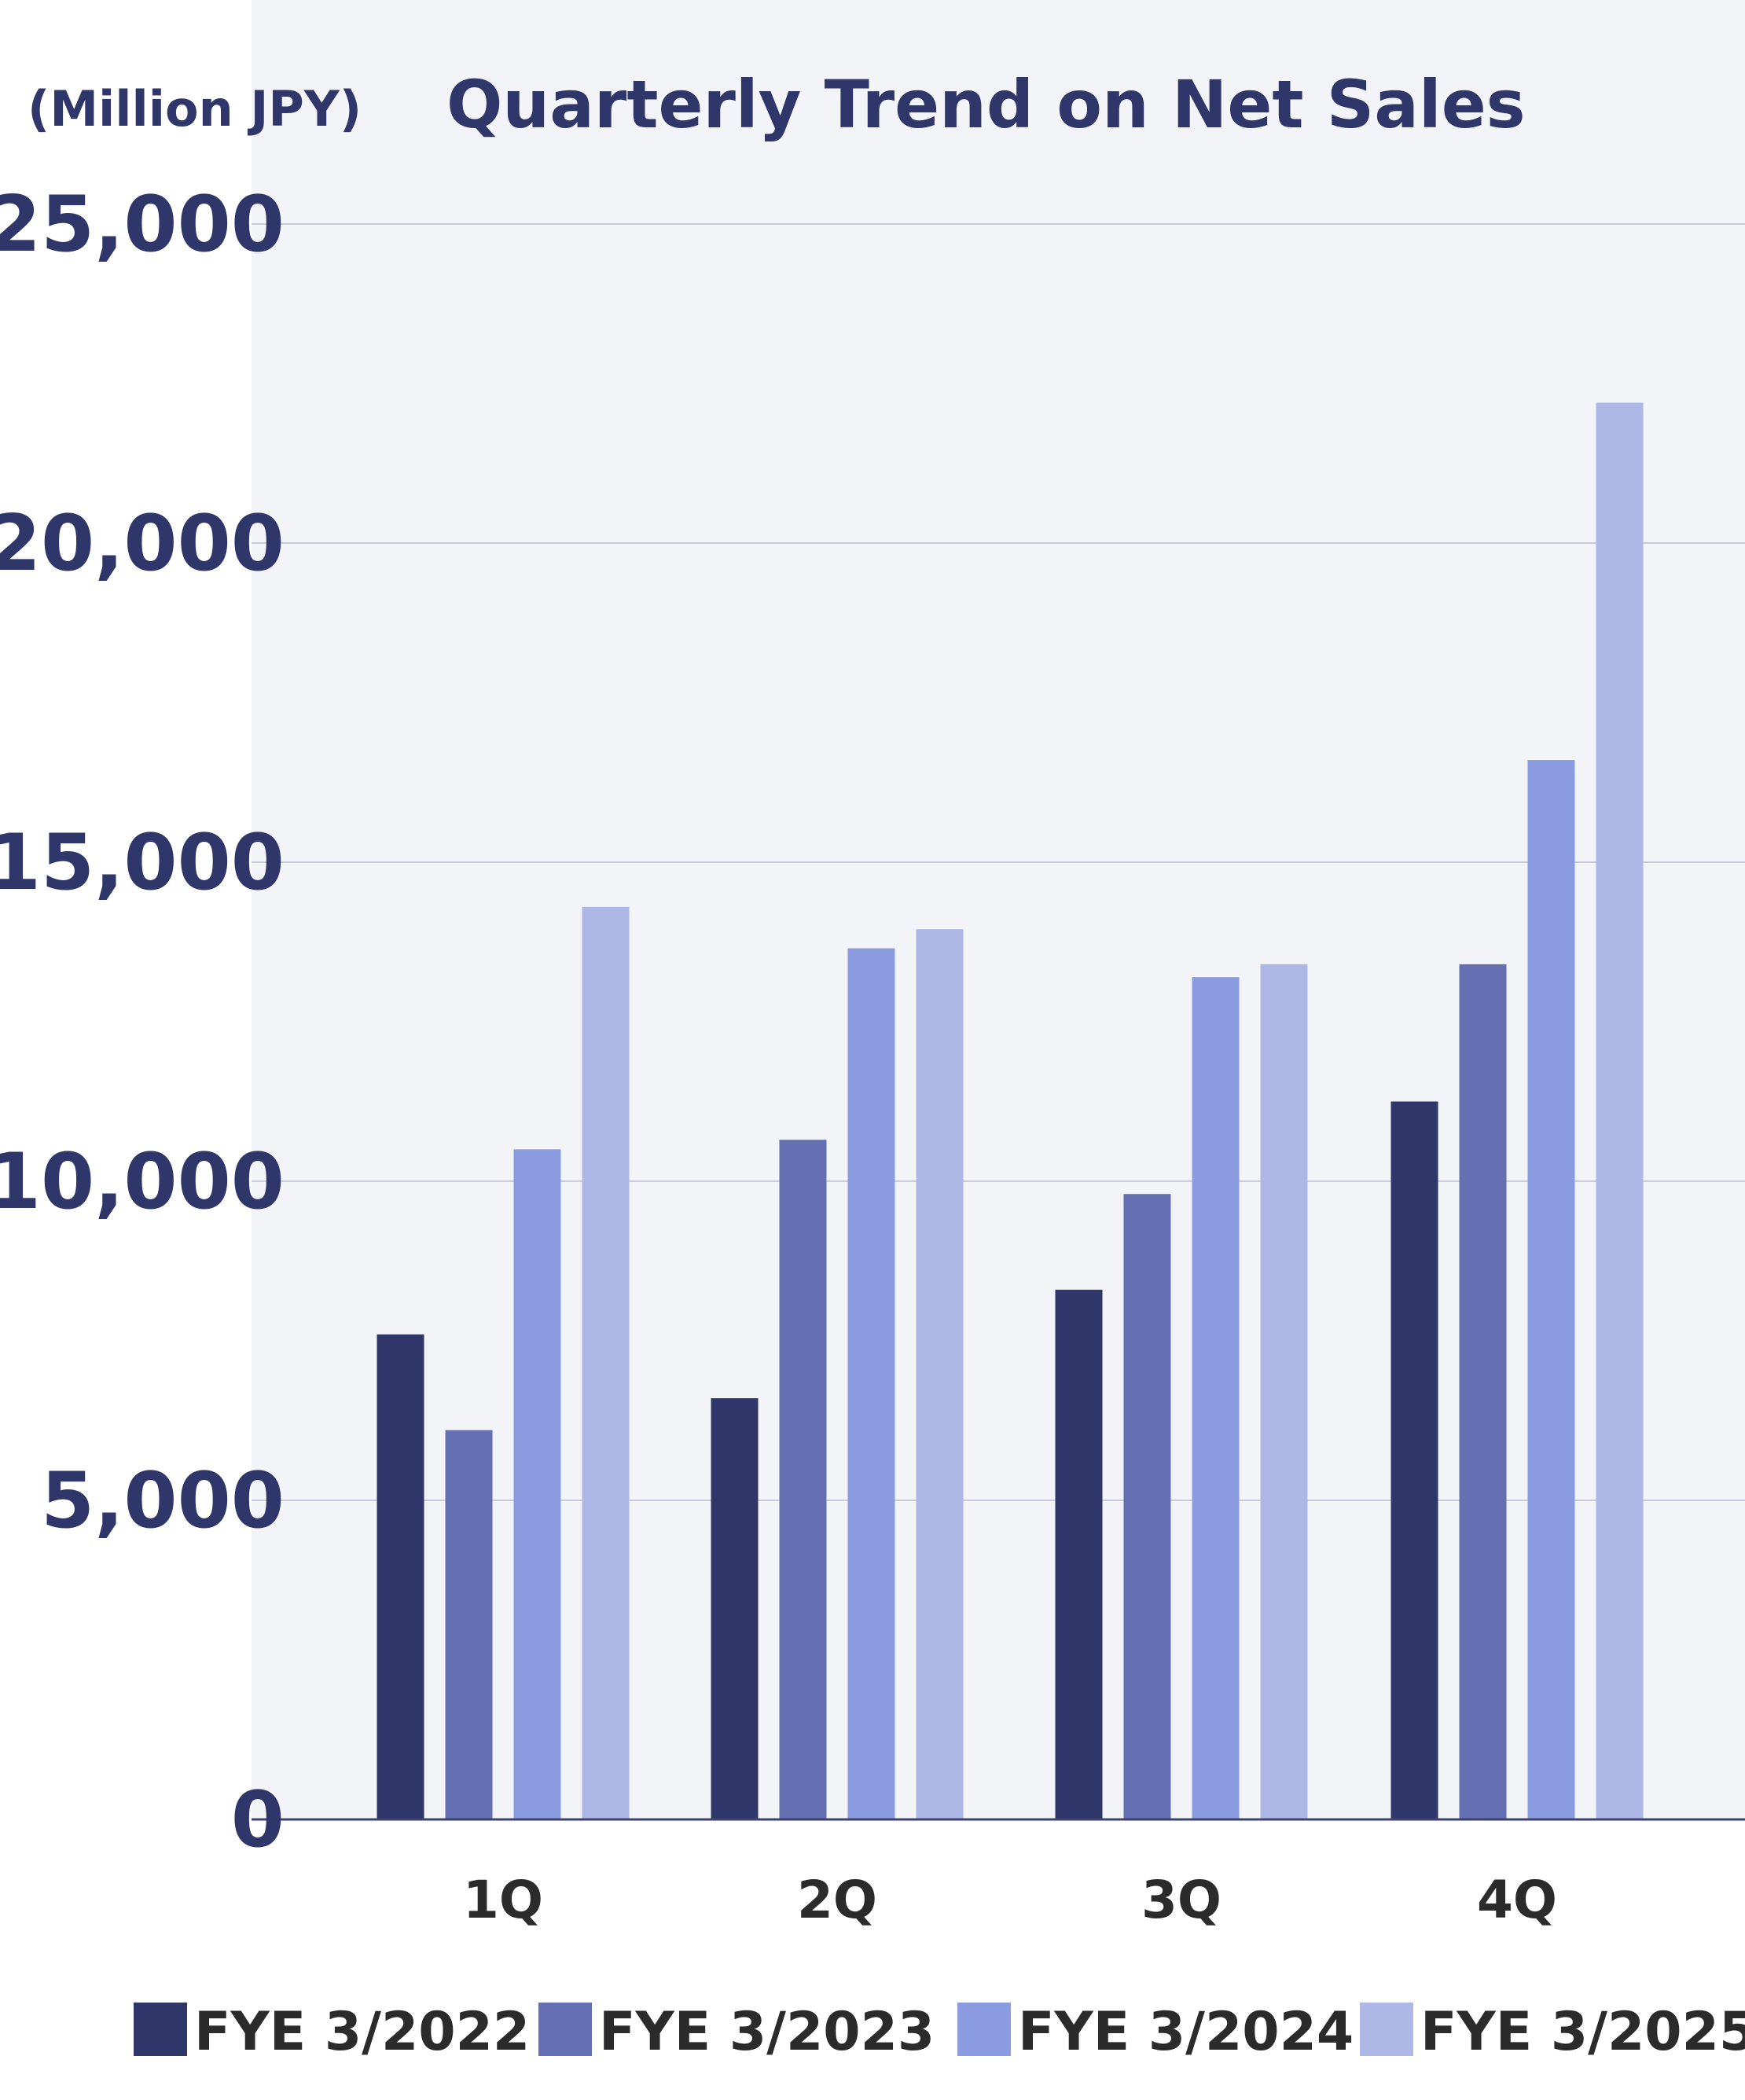  What do you see at coordinates (362, 2032) in the screenshot?
I see `legend-label: FYE 3/2022` at bounding box center [362, 2032].